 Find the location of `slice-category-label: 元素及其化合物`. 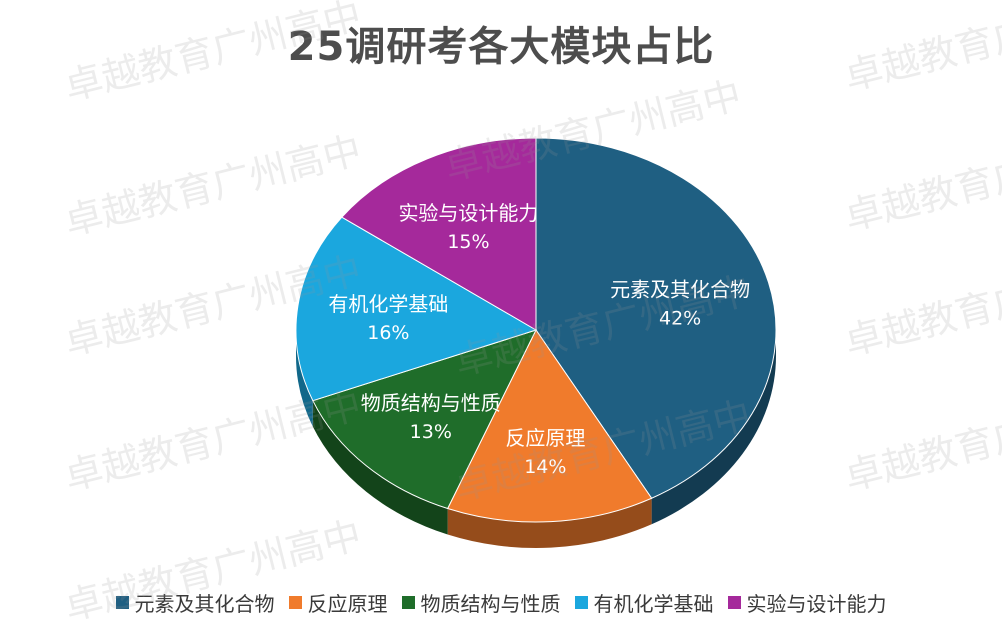

slice-category-label: 元素及其化合物 is located at coordinates (680, 289).